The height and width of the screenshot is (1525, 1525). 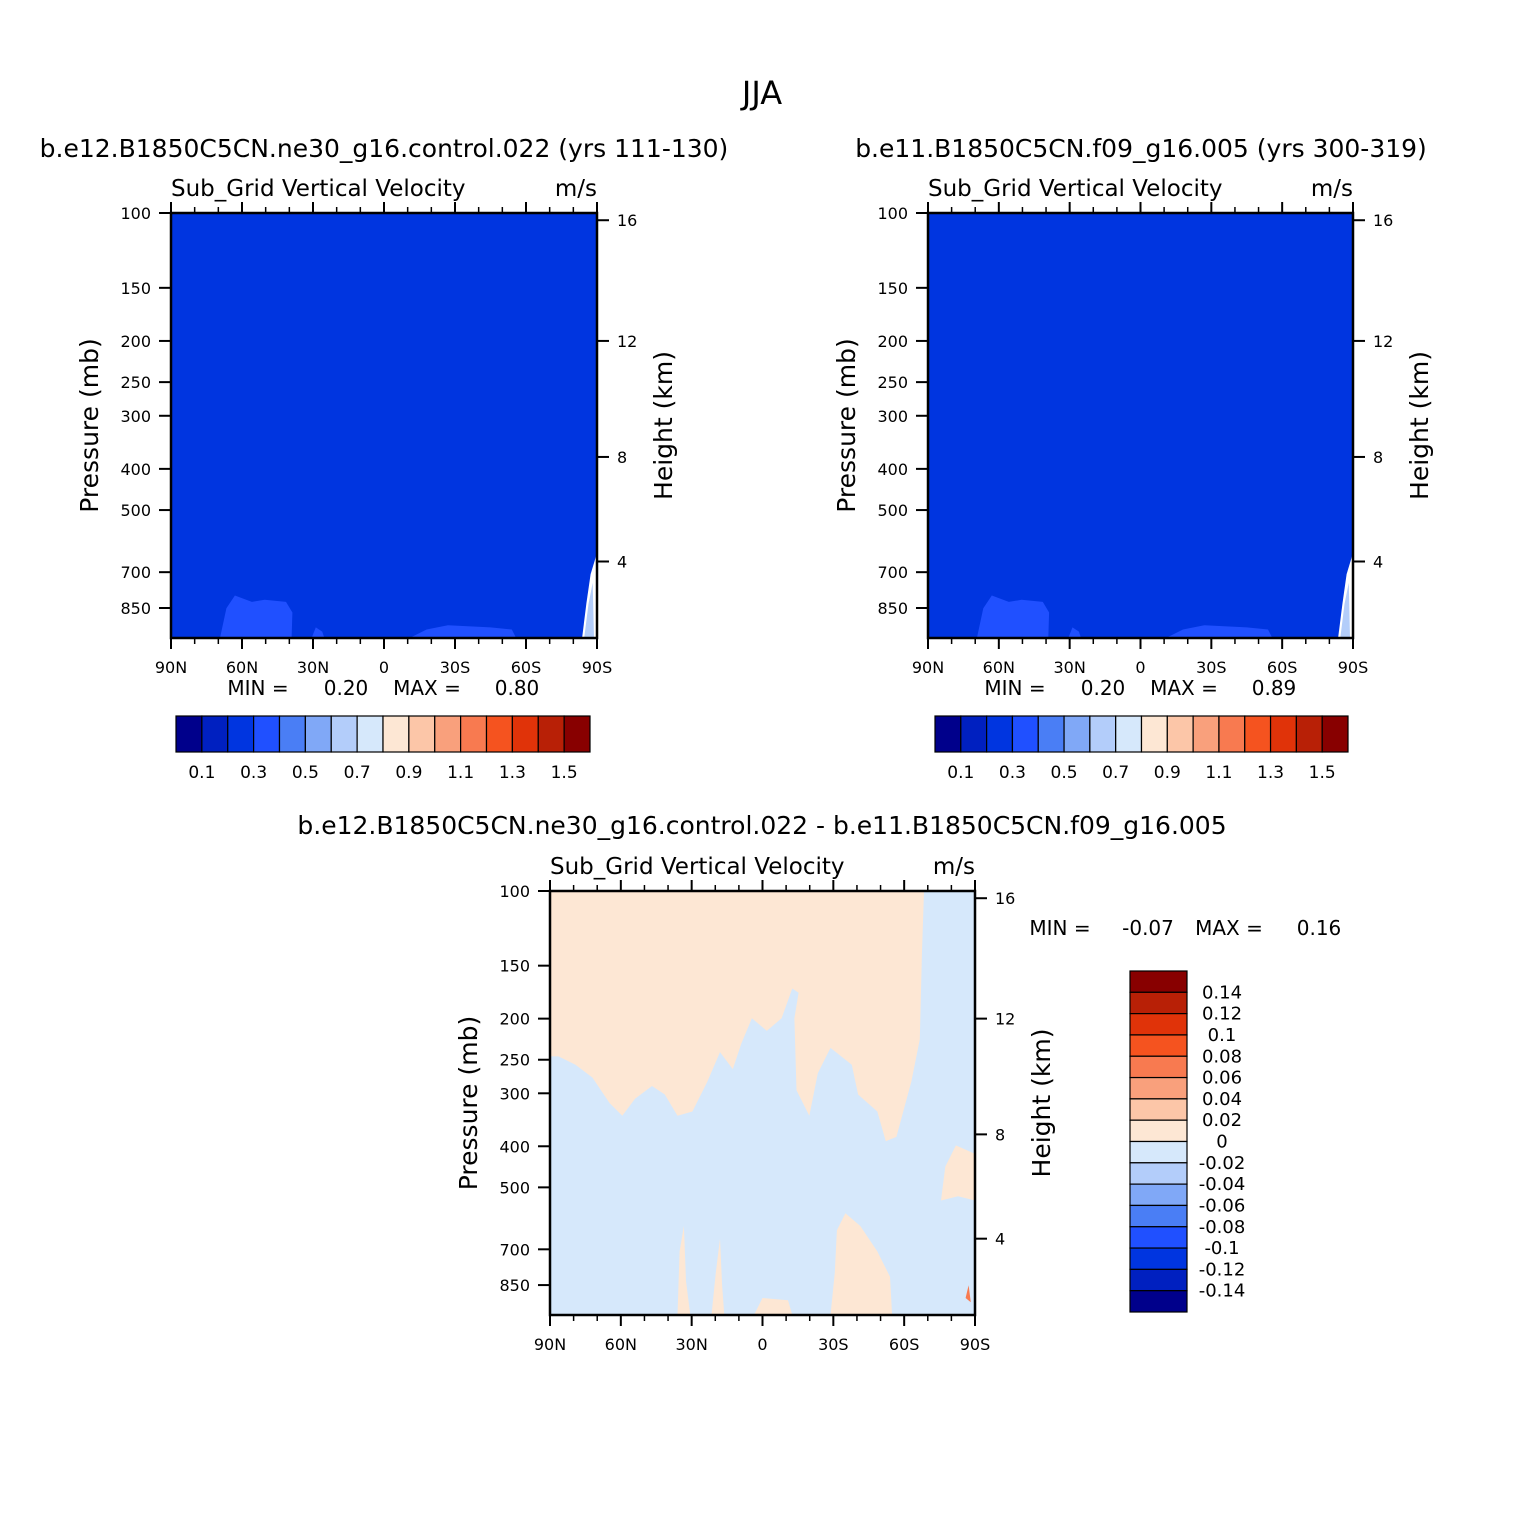 What do you see at coordinates (1219, 631) in the screenshot?
I see `field-low-south` at bounding box center [1219, 631].